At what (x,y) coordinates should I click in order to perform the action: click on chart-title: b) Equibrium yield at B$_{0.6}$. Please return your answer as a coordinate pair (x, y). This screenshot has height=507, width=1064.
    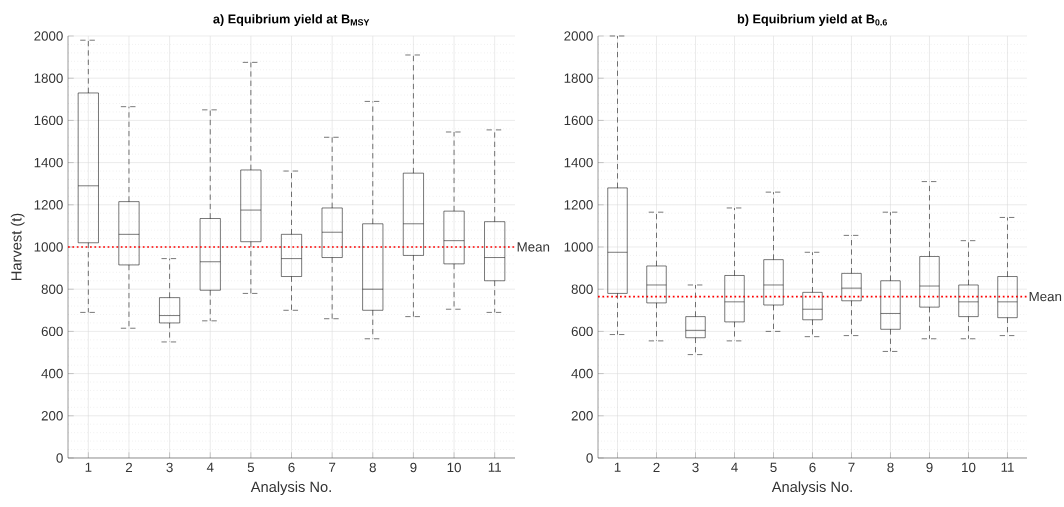
    Looking at the image, I should click on (812, 20).